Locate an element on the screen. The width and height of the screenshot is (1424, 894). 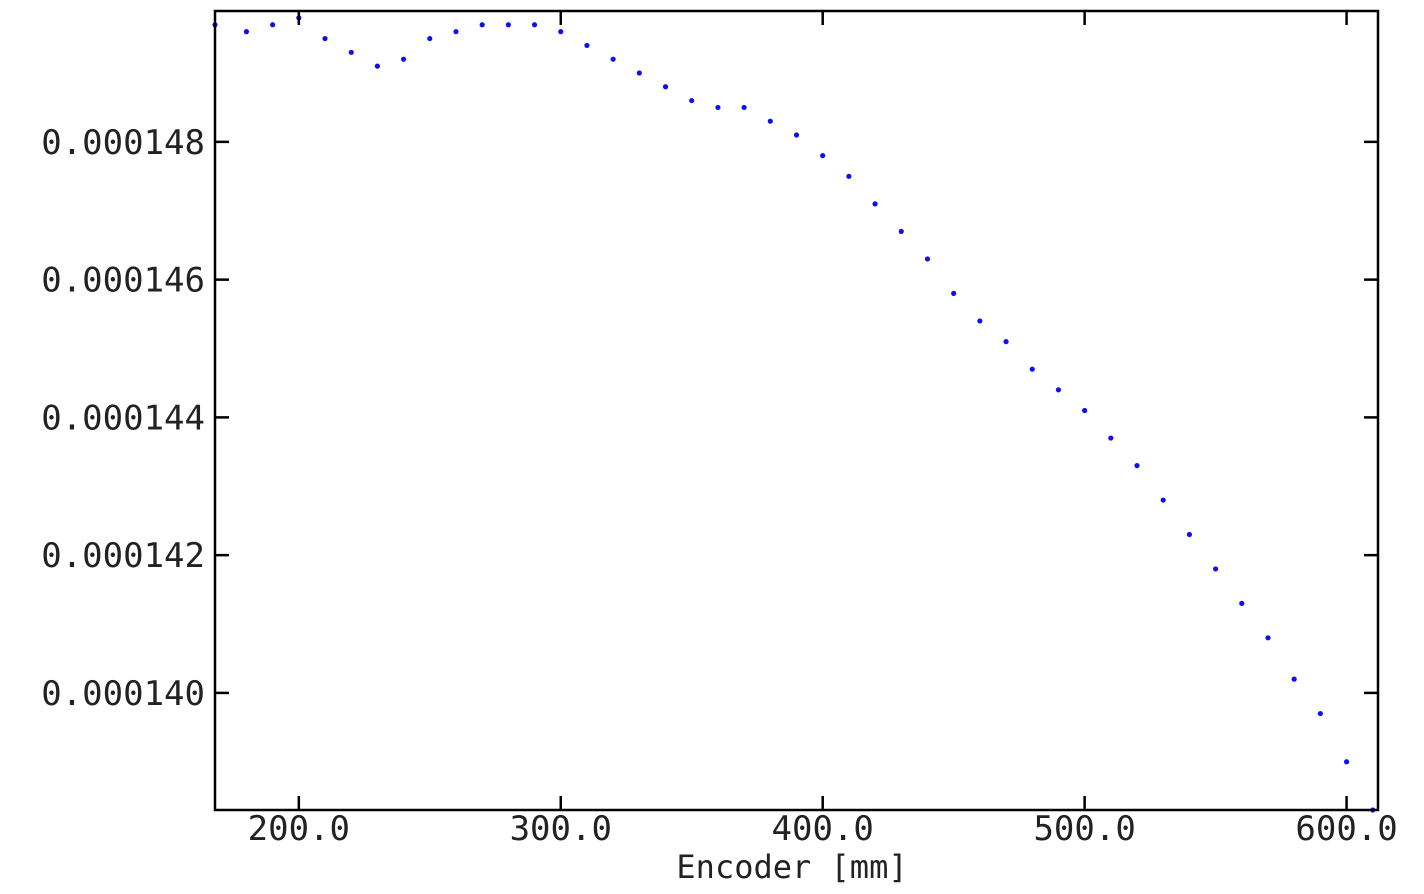
x-tick-label: 500.0 is located at coordinates (1084, 829).